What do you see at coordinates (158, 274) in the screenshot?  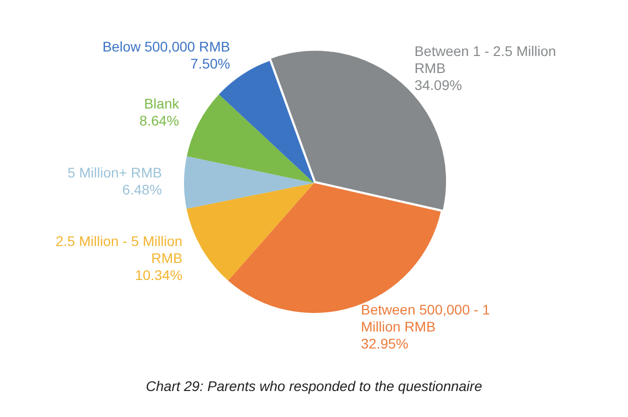 I see `data-label: 10.34%` at bounding box center [158, 274].